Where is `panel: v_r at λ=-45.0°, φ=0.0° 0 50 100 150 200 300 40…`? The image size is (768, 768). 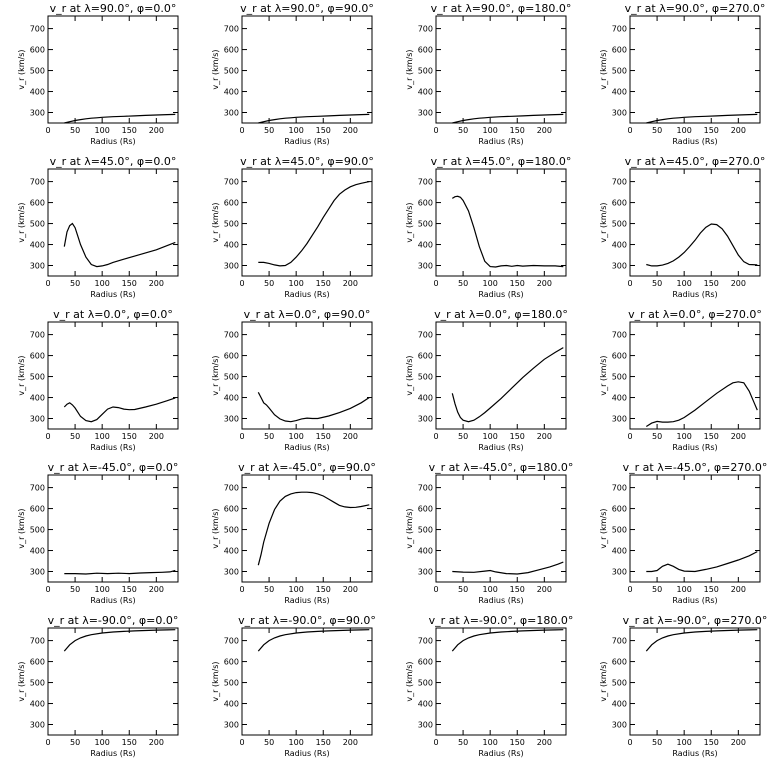 panel: v_r at λ=-45.0°, φ=0.0° 0 50 100 150 200 300 40… is located at coordinates (98, 533).